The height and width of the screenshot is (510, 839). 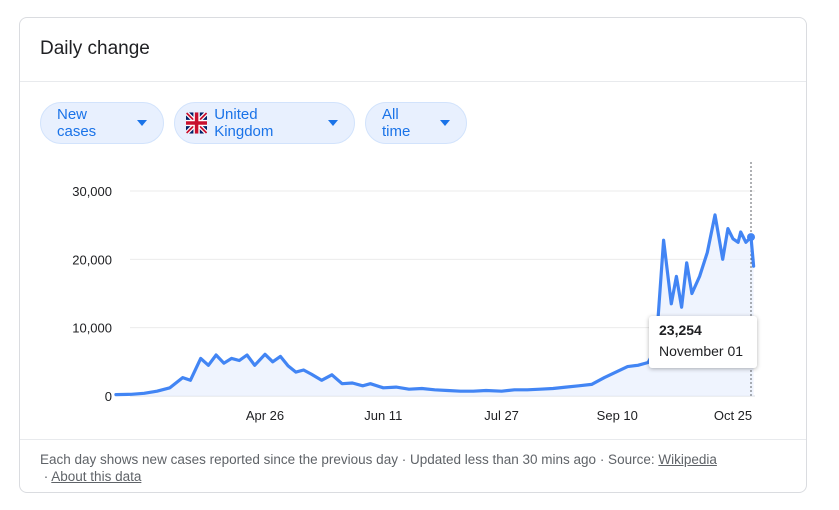 I want to click on uk-flag-icon, so click(x=197, y=123).